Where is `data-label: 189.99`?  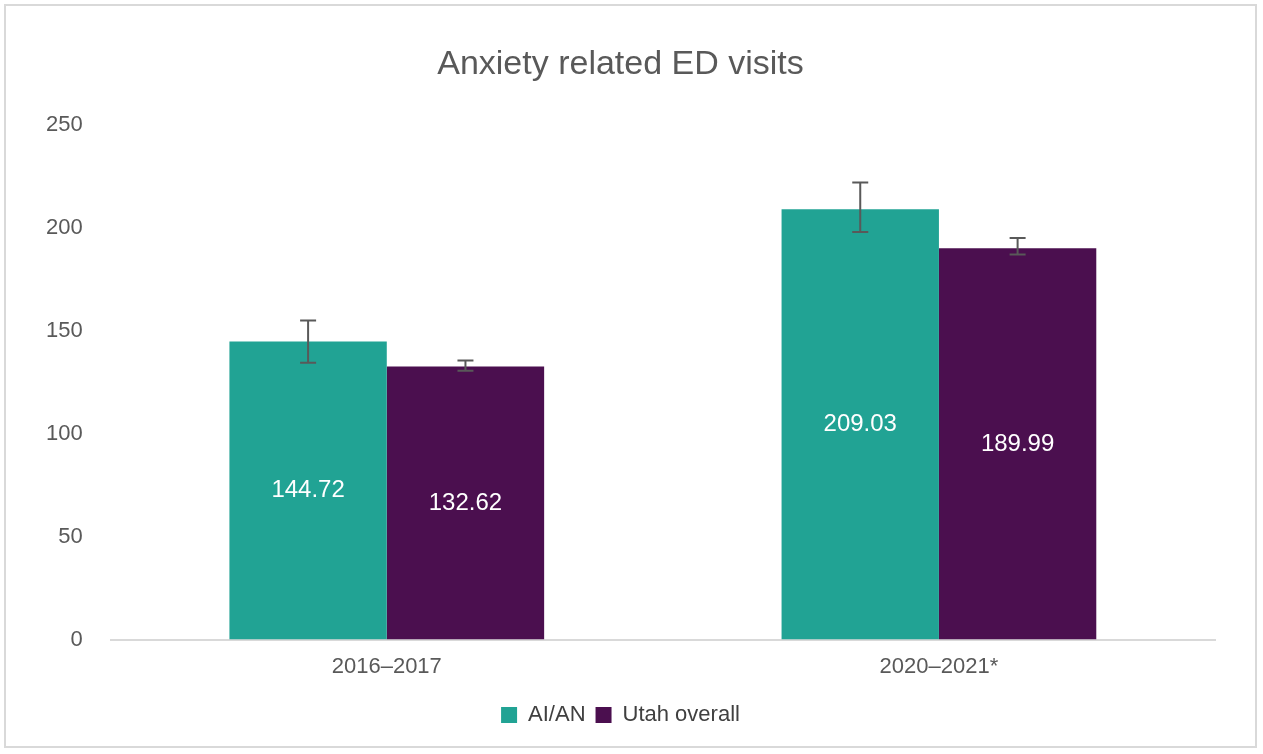
data-label: 189.99 is located at coordinates (1017, 442).